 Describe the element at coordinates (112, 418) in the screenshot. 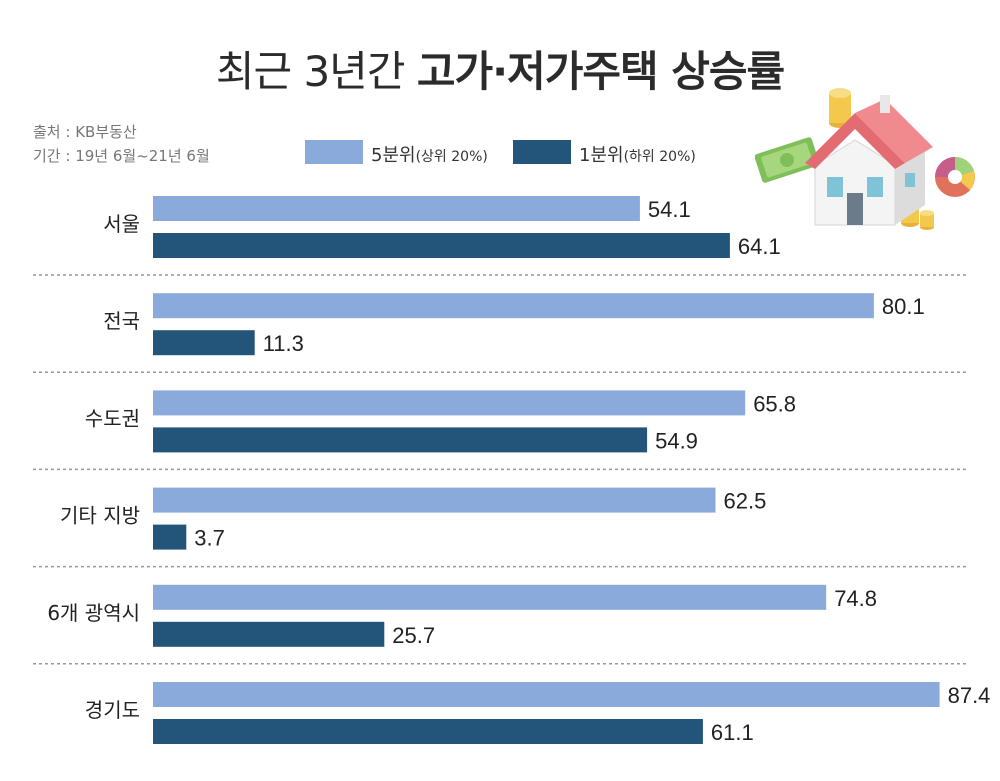

I see `category-label: 수도권` at that location.